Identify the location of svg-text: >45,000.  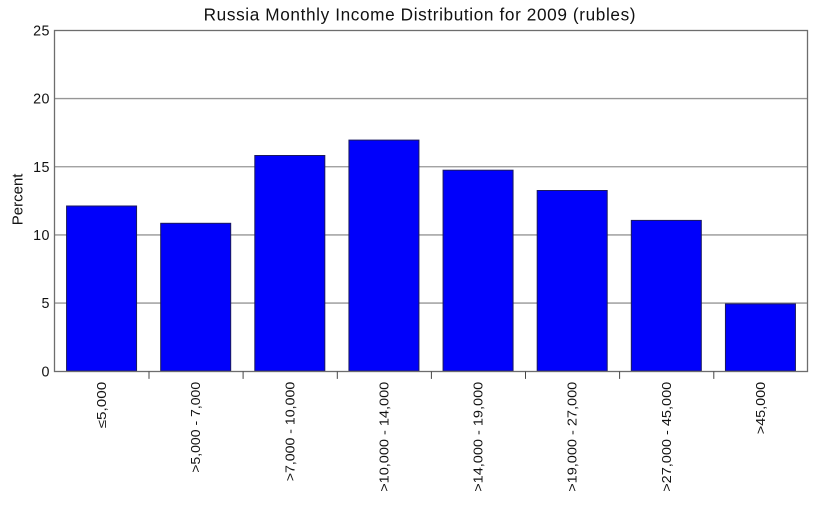
(761, 408).